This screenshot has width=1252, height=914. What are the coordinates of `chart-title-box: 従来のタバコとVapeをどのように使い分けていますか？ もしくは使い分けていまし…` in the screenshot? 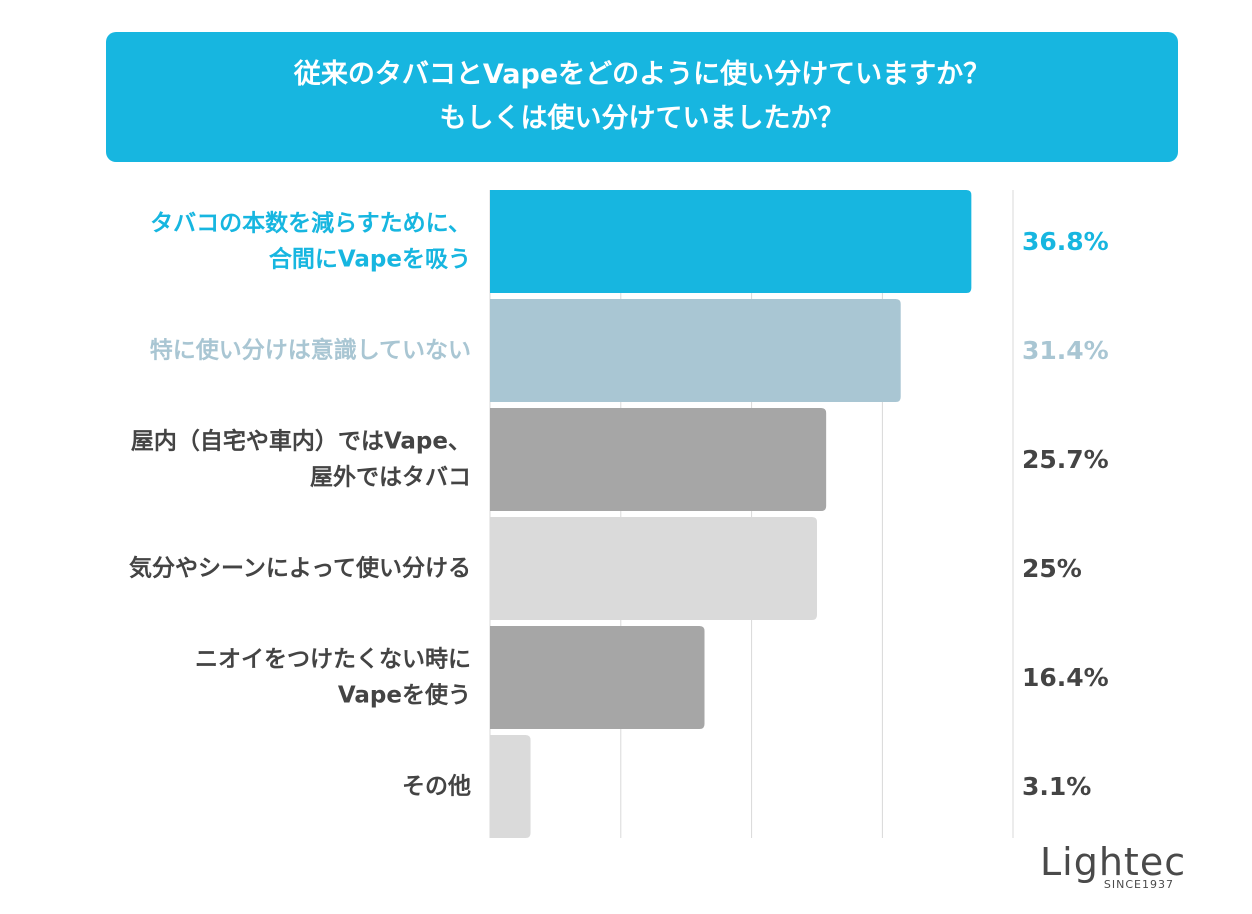 It's located at (642, 97).